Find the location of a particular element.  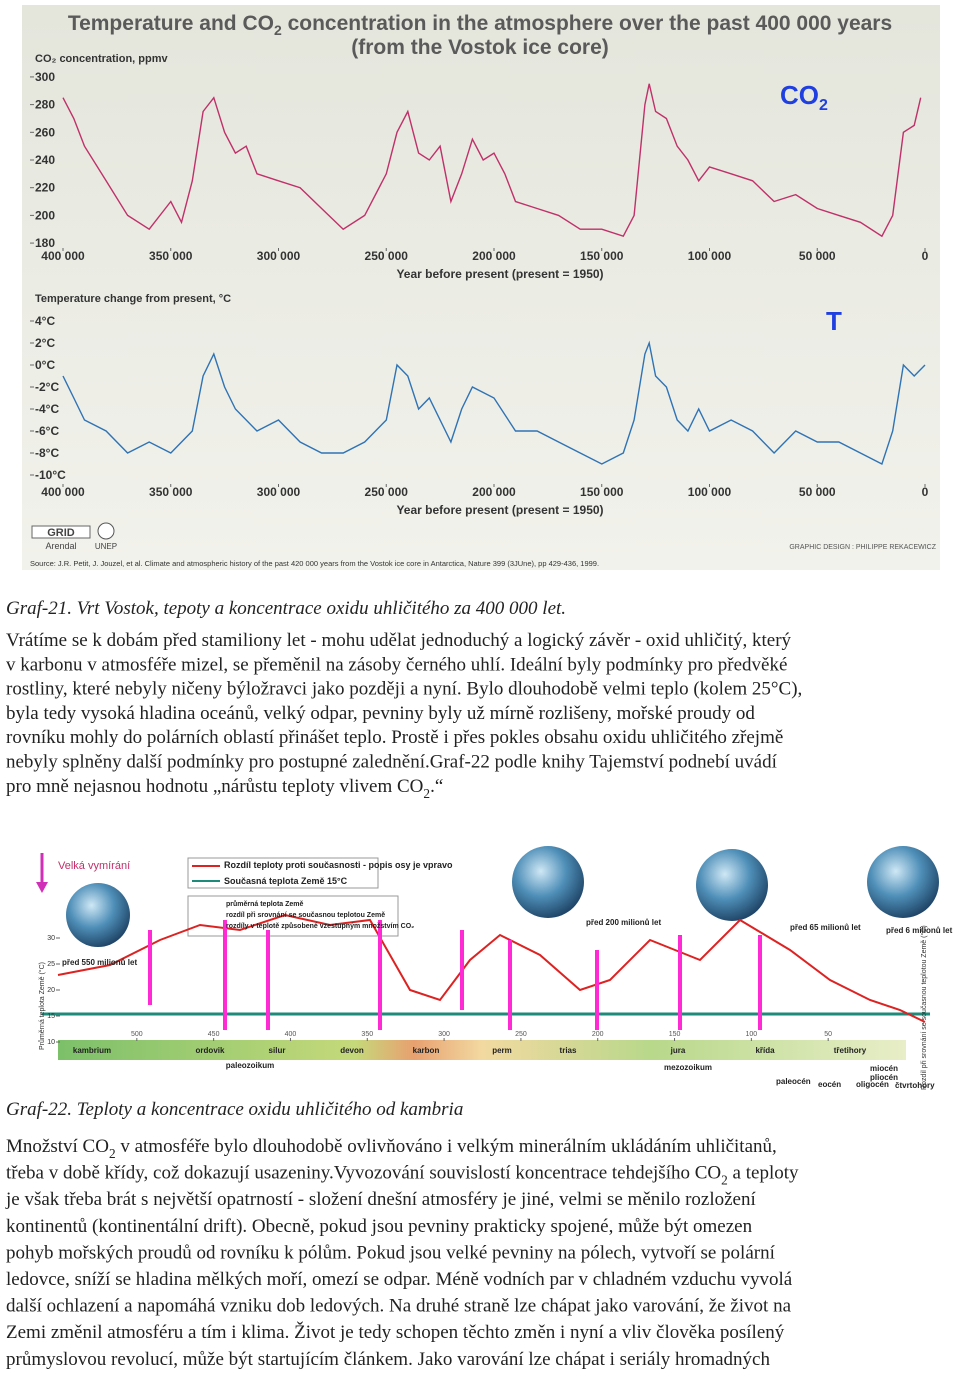

x-tick-label: 400 000 is located at coordinates (63, 492).